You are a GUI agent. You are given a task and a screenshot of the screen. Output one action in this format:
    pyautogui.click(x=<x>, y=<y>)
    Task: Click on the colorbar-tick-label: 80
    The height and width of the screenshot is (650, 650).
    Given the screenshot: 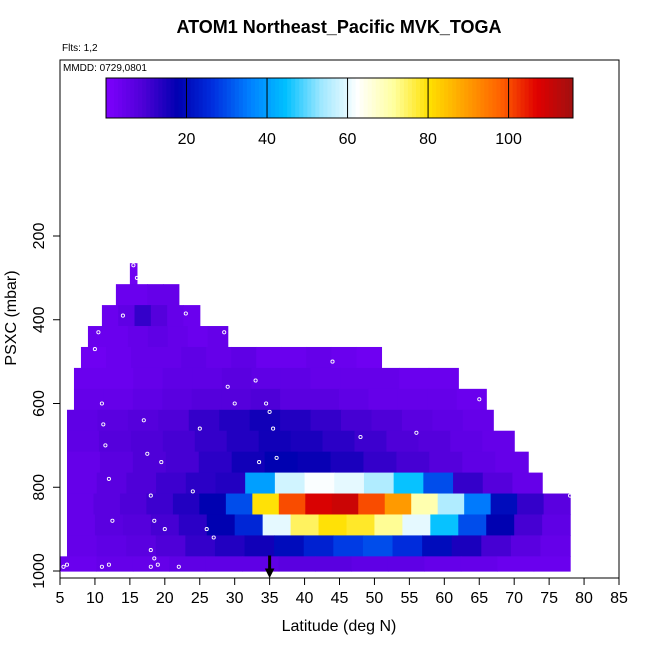 What is the action you would take?
    pyautogui.click(x=428, y=139)
    